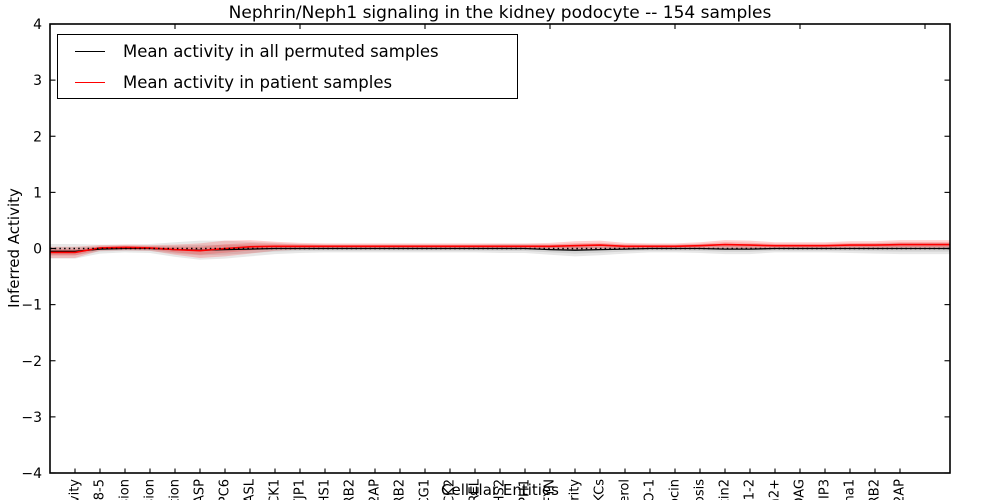 This screenshot has height=500, width=1000. Describe the element at coordinates (725, 489) in the screenshot. I see `x-tick-label: Nephrin/NEPH1/beta Arrestin2` at that location.